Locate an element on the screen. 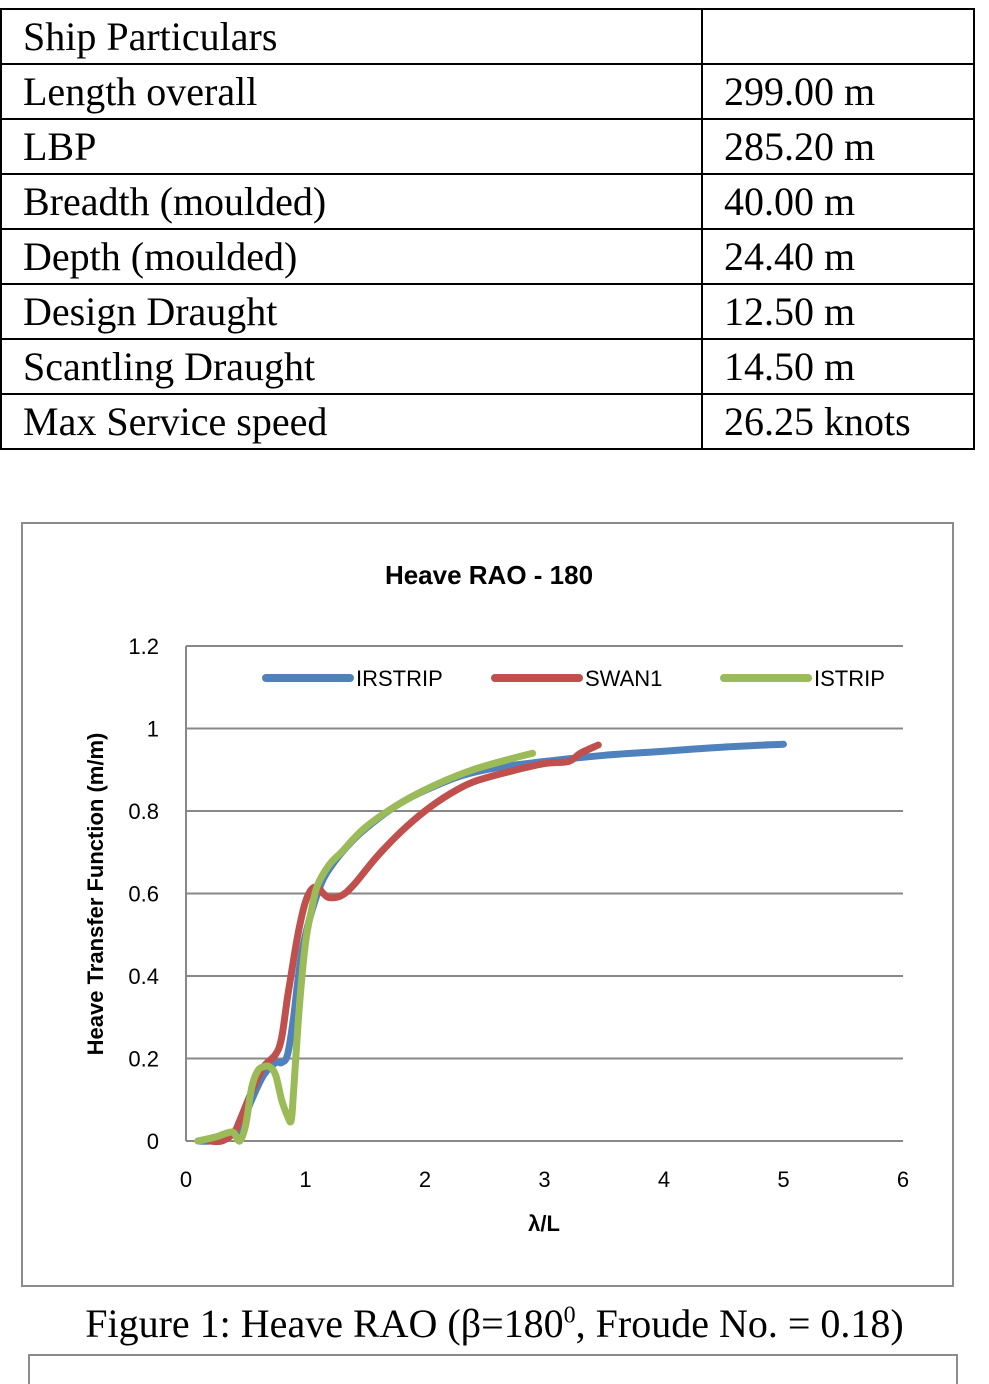 This screenshot has width=989, height=1384. legend-label: SWAN1 is located at coordinates (623, 678).